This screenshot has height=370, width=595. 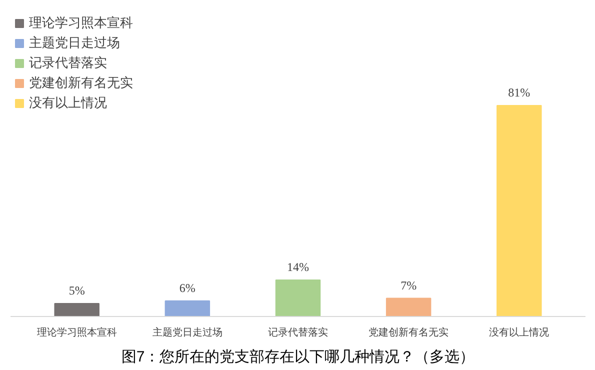 What do you see at coordinates (298, 357) in the screenshot?
I see `text: 图7：您所在的党支部存在以下哪几种情况？（多选）` at bounding box center [298, 357].